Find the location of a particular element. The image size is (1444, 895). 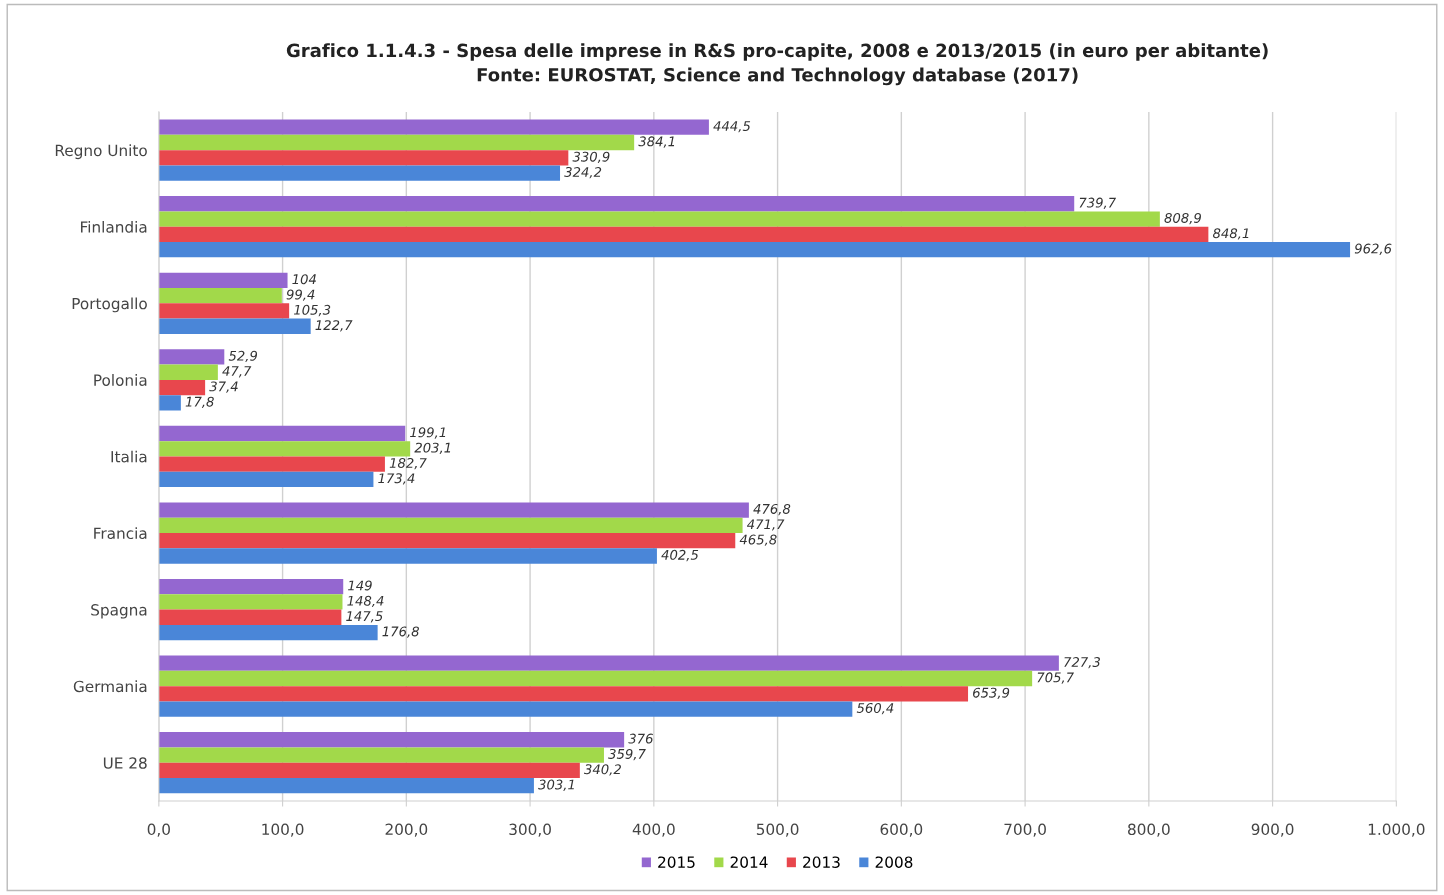

data-label: 37,4 is located at coordinates (223, 387).